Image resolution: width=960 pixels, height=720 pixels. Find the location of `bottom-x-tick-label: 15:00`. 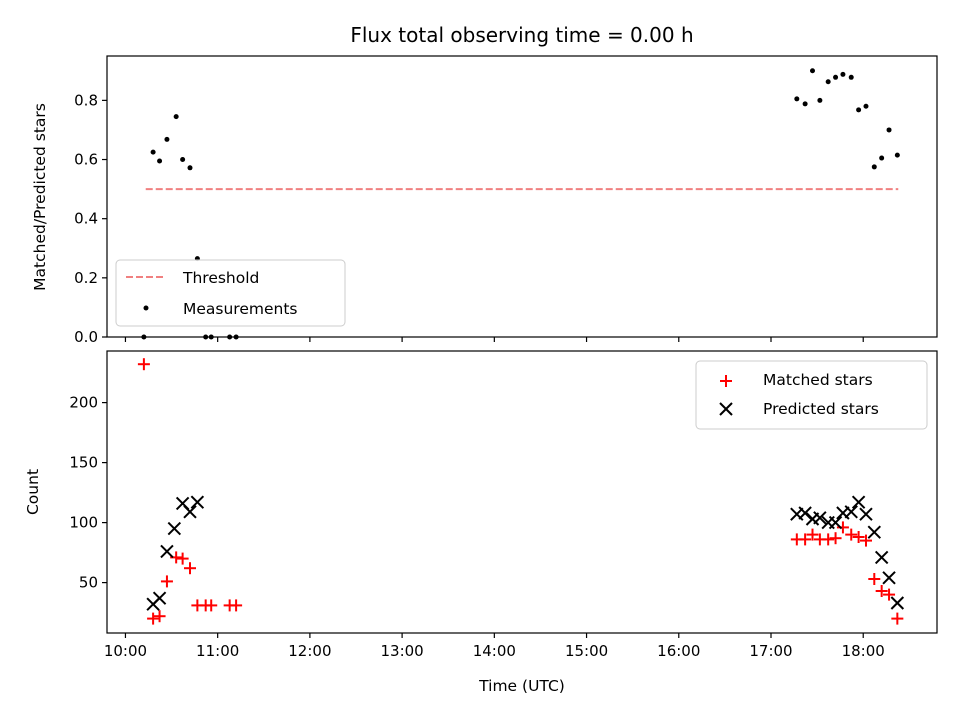

bottom-x-tick-label: 15:00 is located at coordinates (586, 651).